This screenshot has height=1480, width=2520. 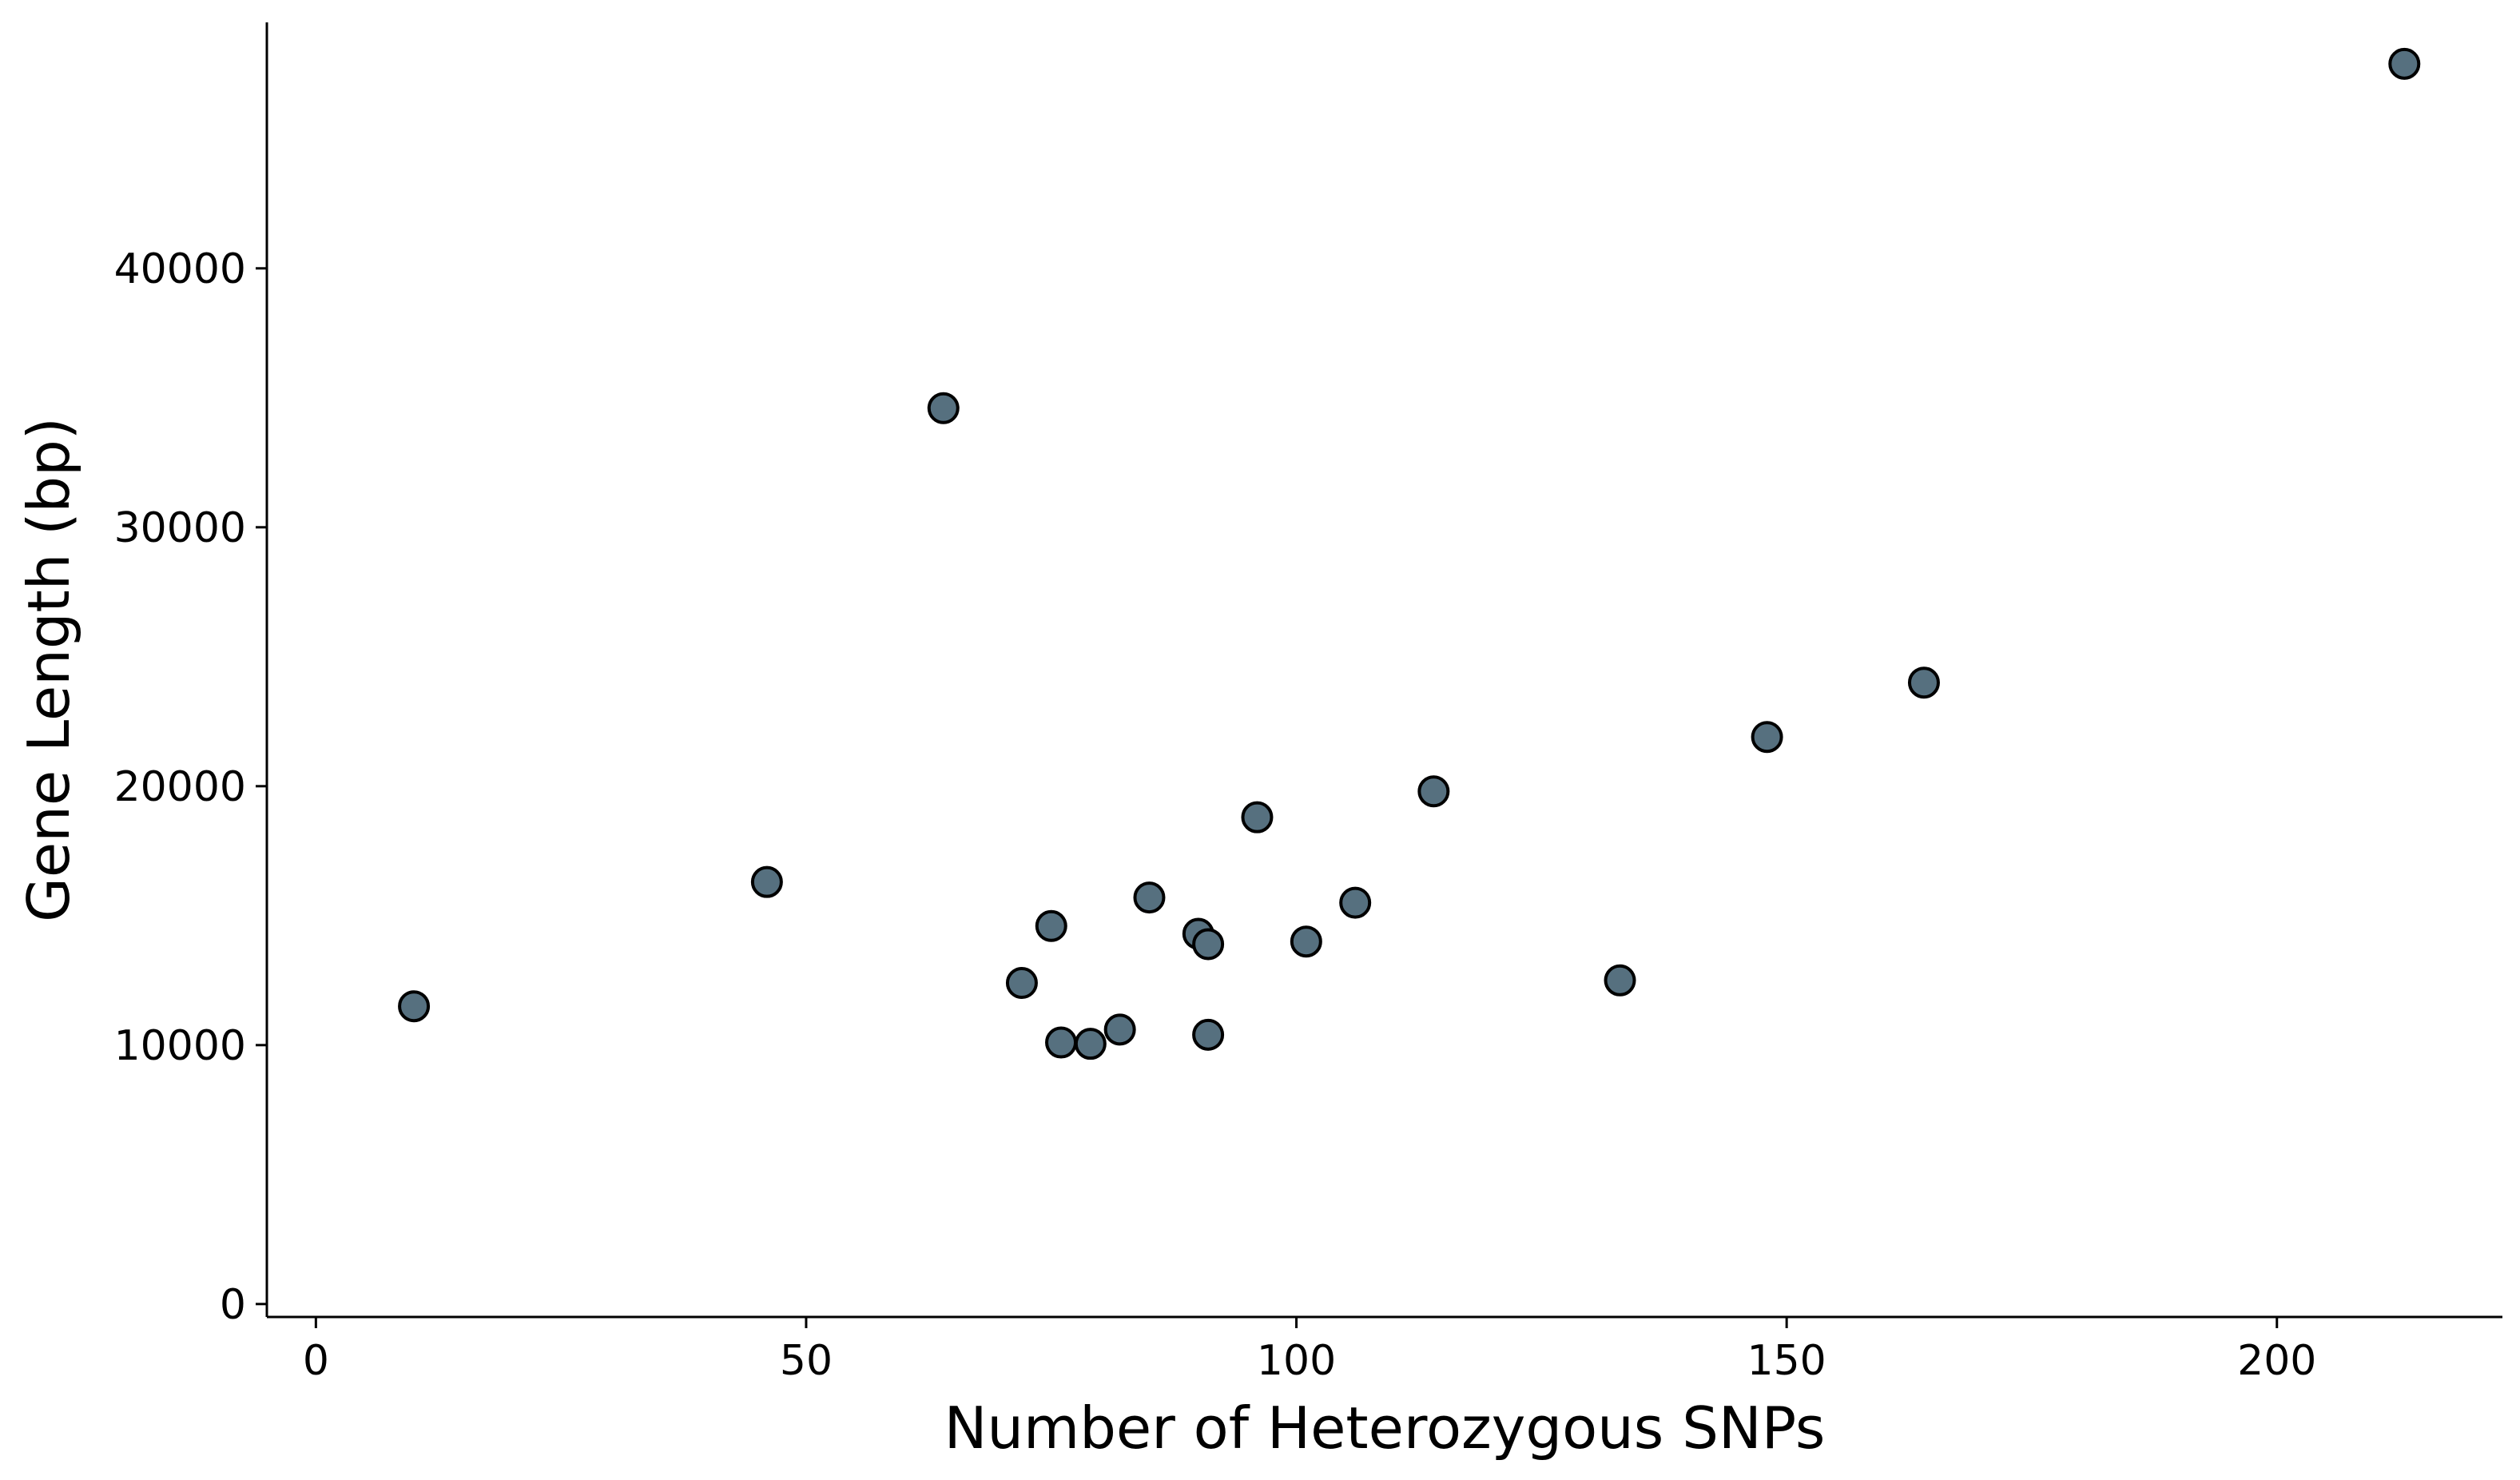 I want to click on x-tick-label: 0, so click(x=316, y=1361).